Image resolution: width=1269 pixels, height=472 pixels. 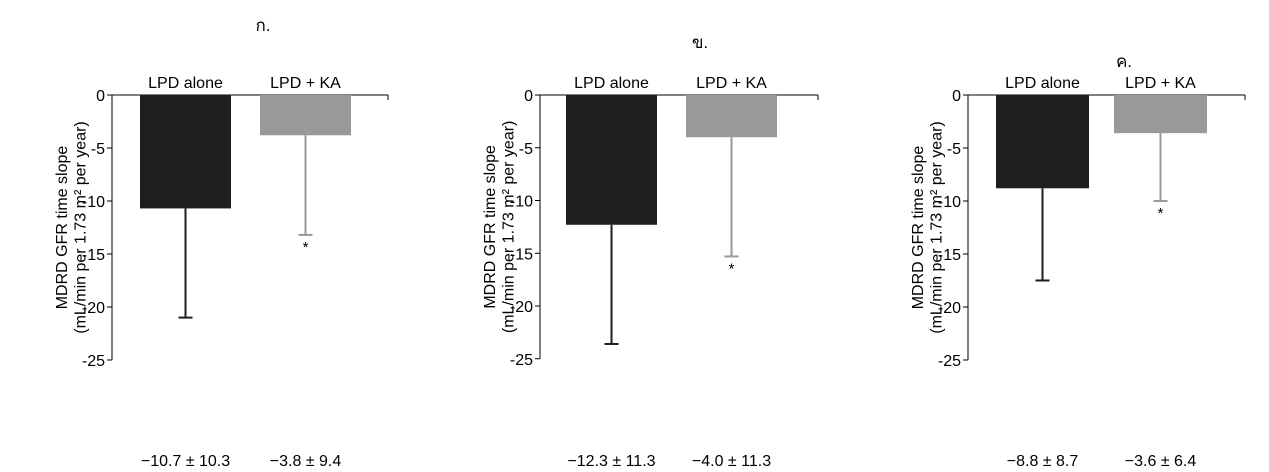 I want to click on value-label: −10.7 ± 10.3, so click(x=185, y=461).